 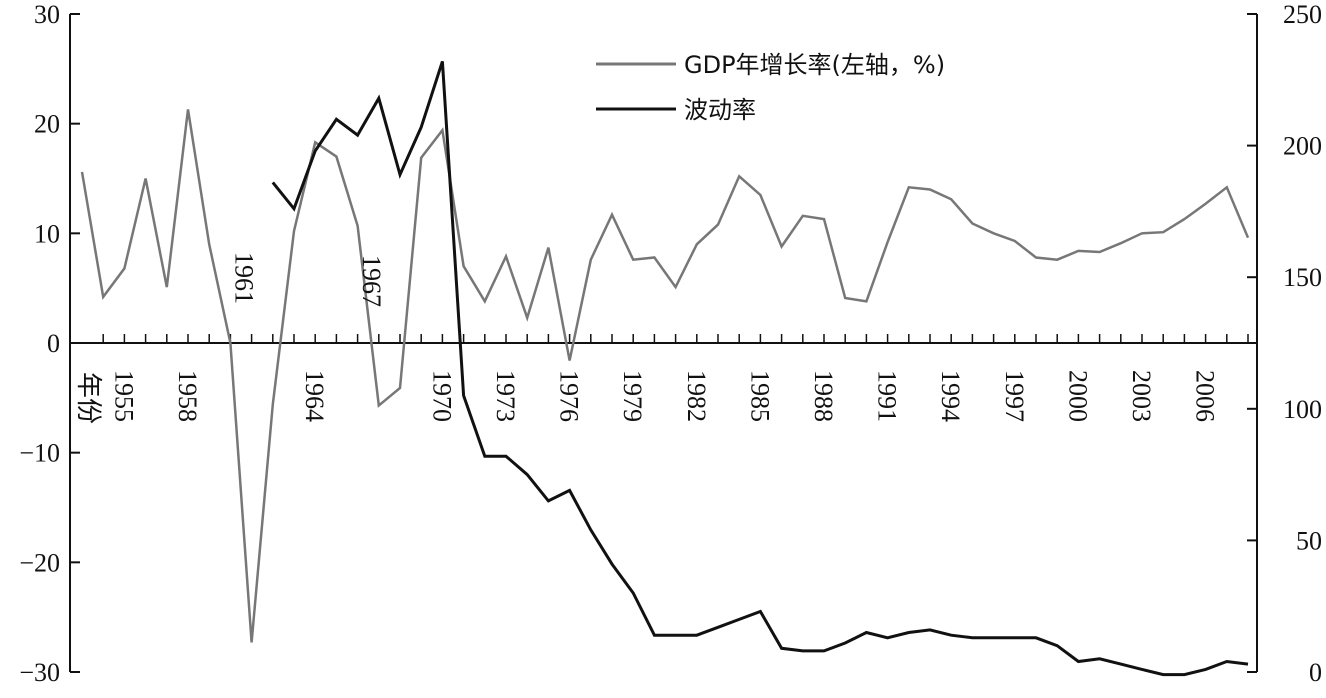 What do you see at coordinates (632, 396) in the screenshot?
I see `x-tick-label: 1979` at bounding box center [632, 396].